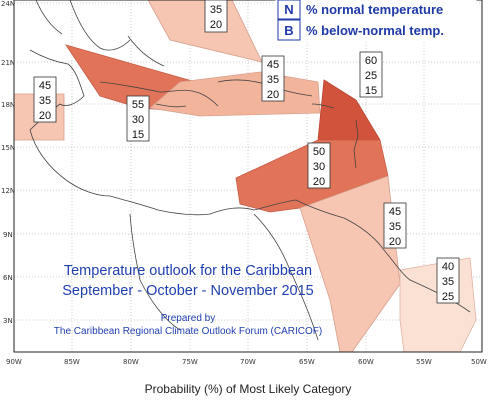 Image resolution: width=495 pixels, height=400 pixels. What do you see at coordinates (375, 30) in the screenshot?
I see `legend-below-text: % below-normal temp.` at bounding box center [375, 30].